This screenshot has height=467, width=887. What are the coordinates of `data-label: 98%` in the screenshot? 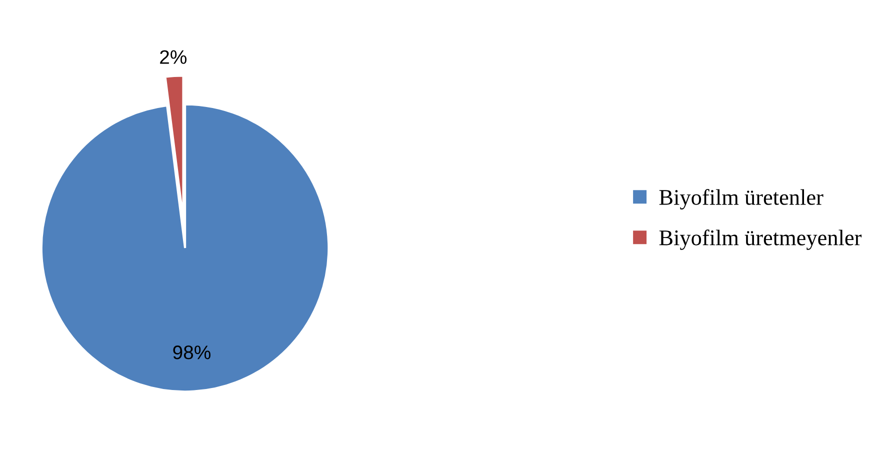 It's located at (191, 353).